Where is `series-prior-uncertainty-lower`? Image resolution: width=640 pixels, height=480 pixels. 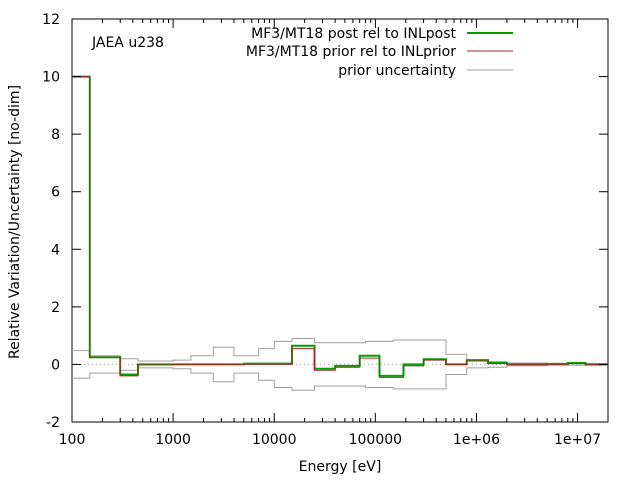
series-prior-uncertainty-lower is located at coordinates (340, 377).